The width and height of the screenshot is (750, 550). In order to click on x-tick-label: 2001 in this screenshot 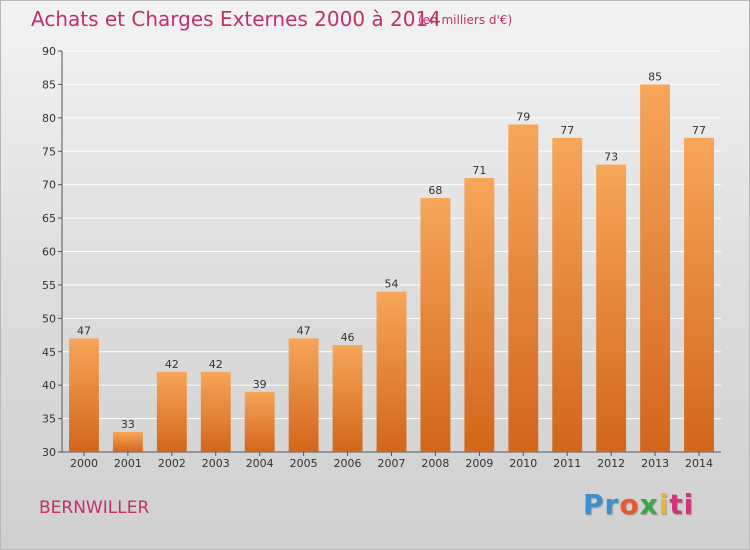, I will do `click(128, 463)`.